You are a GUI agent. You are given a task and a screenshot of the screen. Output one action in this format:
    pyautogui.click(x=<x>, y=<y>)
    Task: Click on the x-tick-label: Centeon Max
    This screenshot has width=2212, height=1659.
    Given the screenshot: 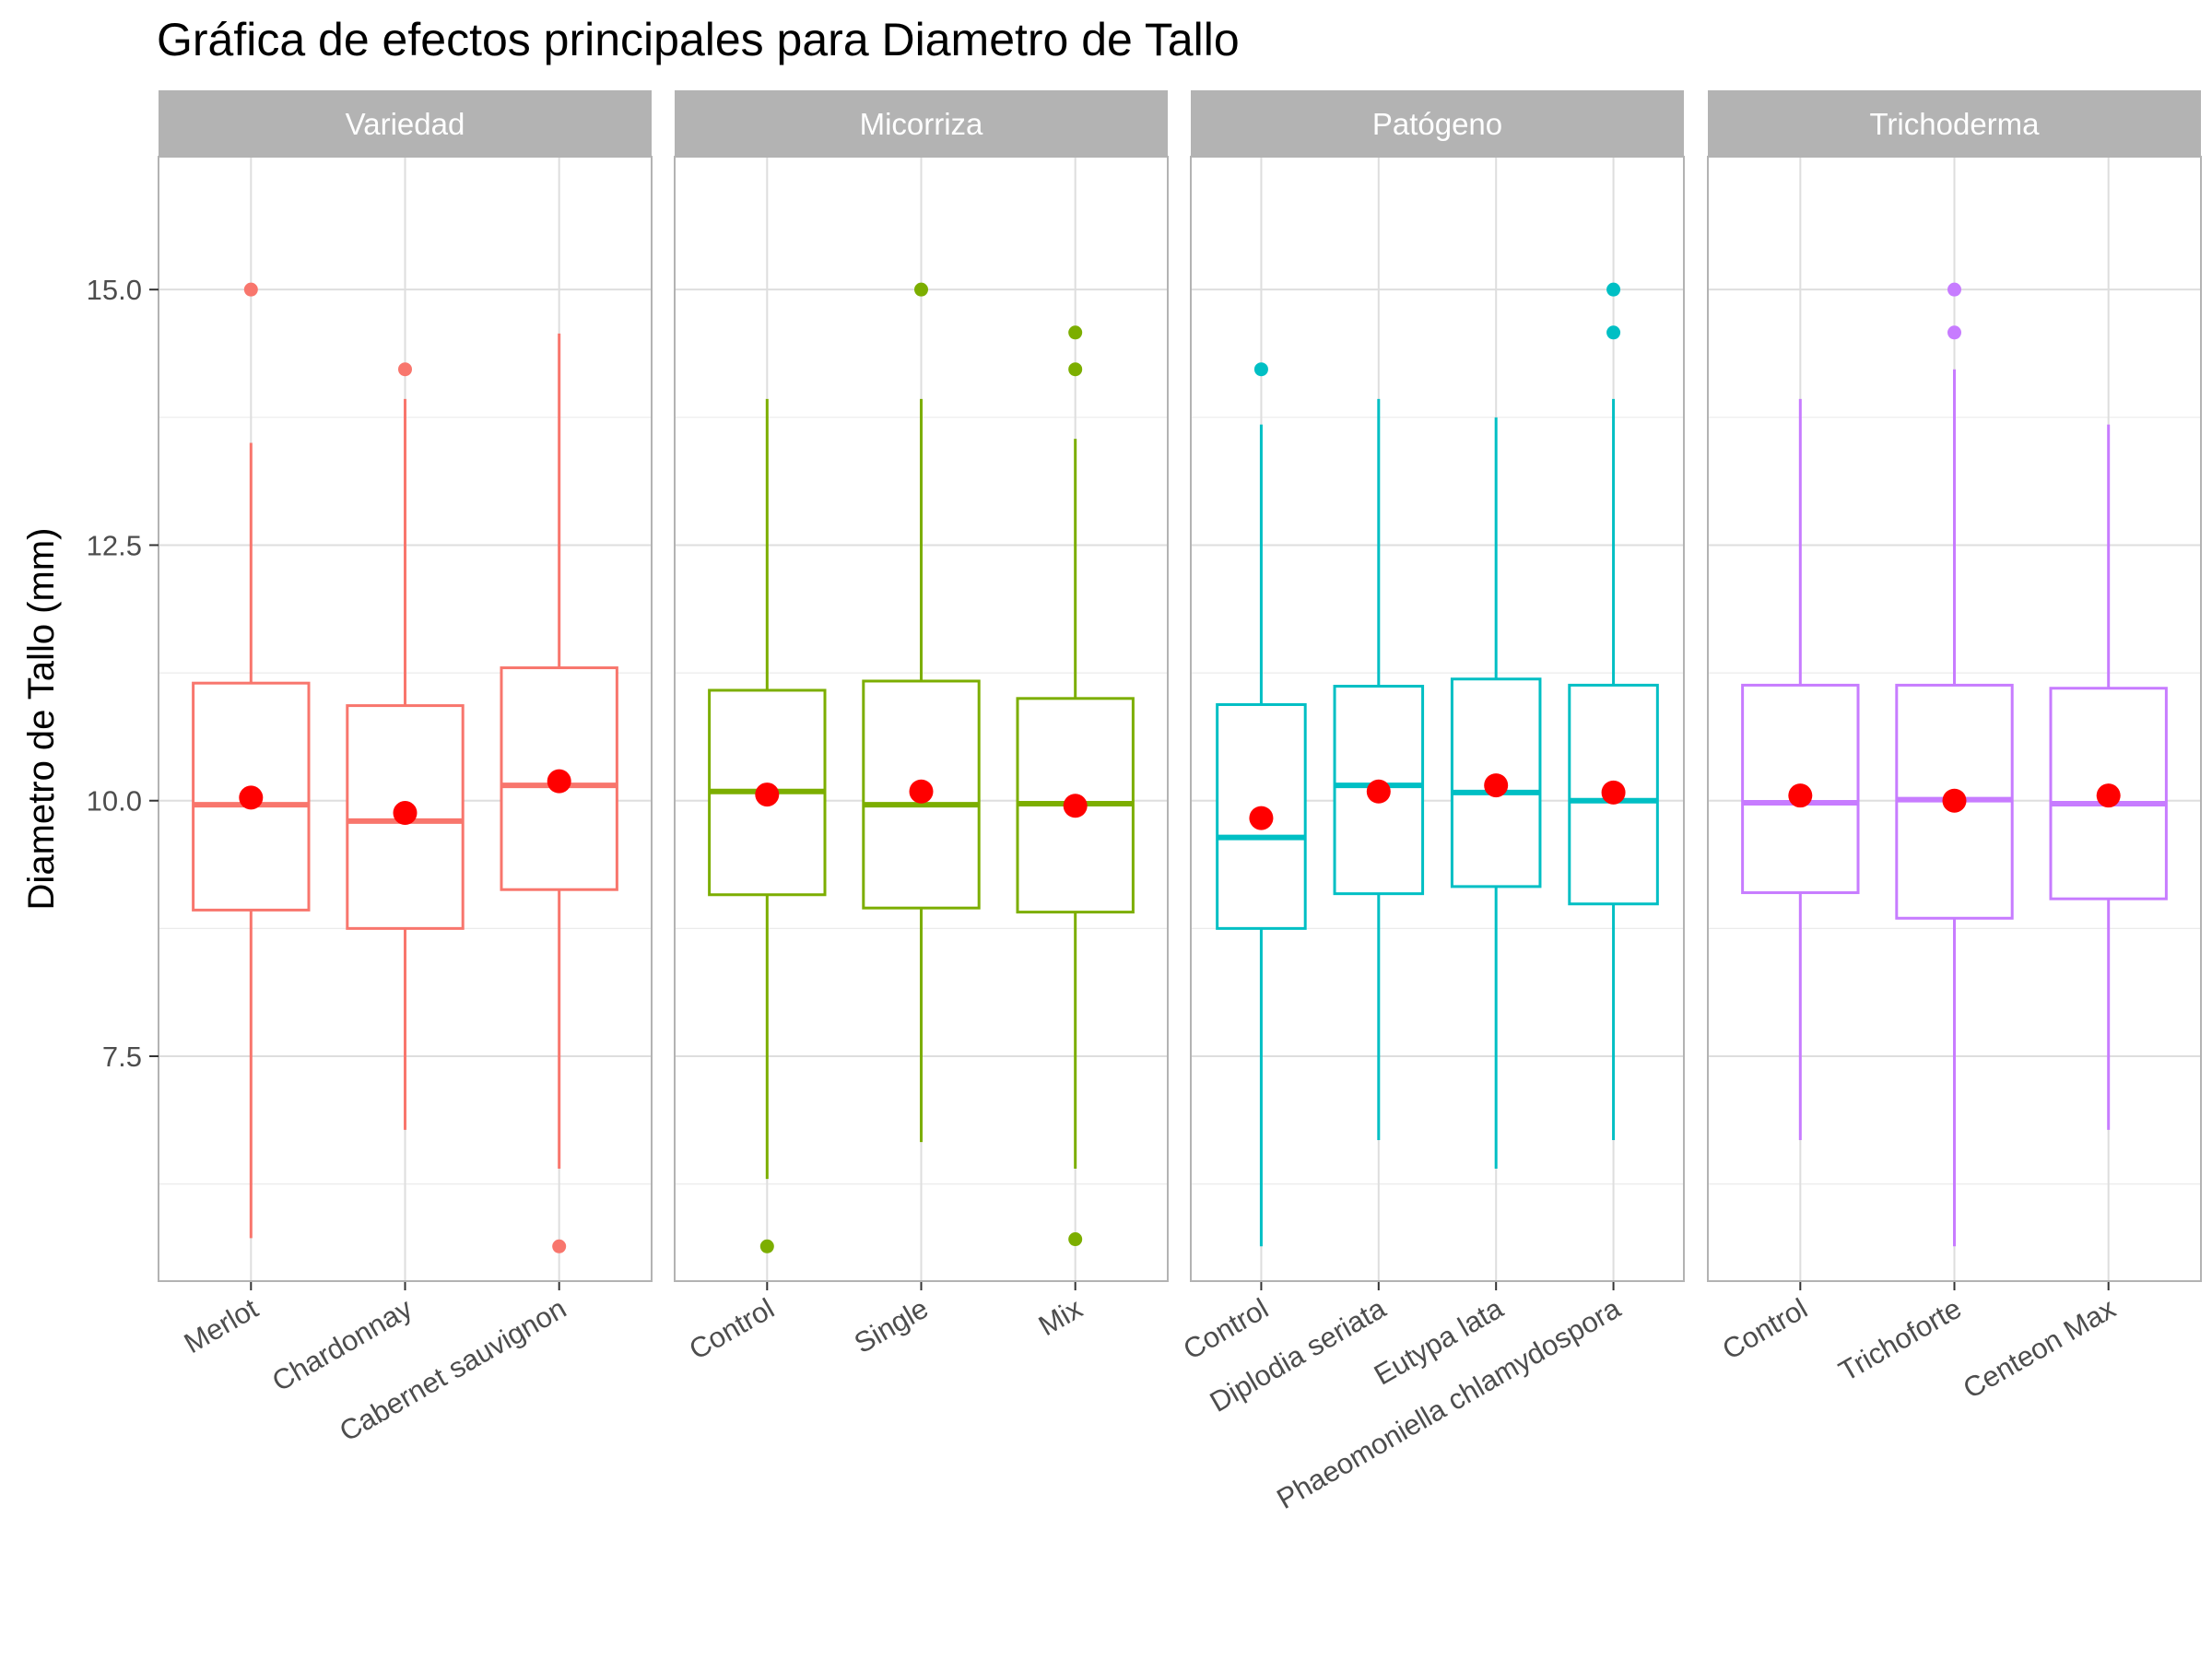 What is the action you would take?
    pyautogui.click(x=2040, y=1349)
    